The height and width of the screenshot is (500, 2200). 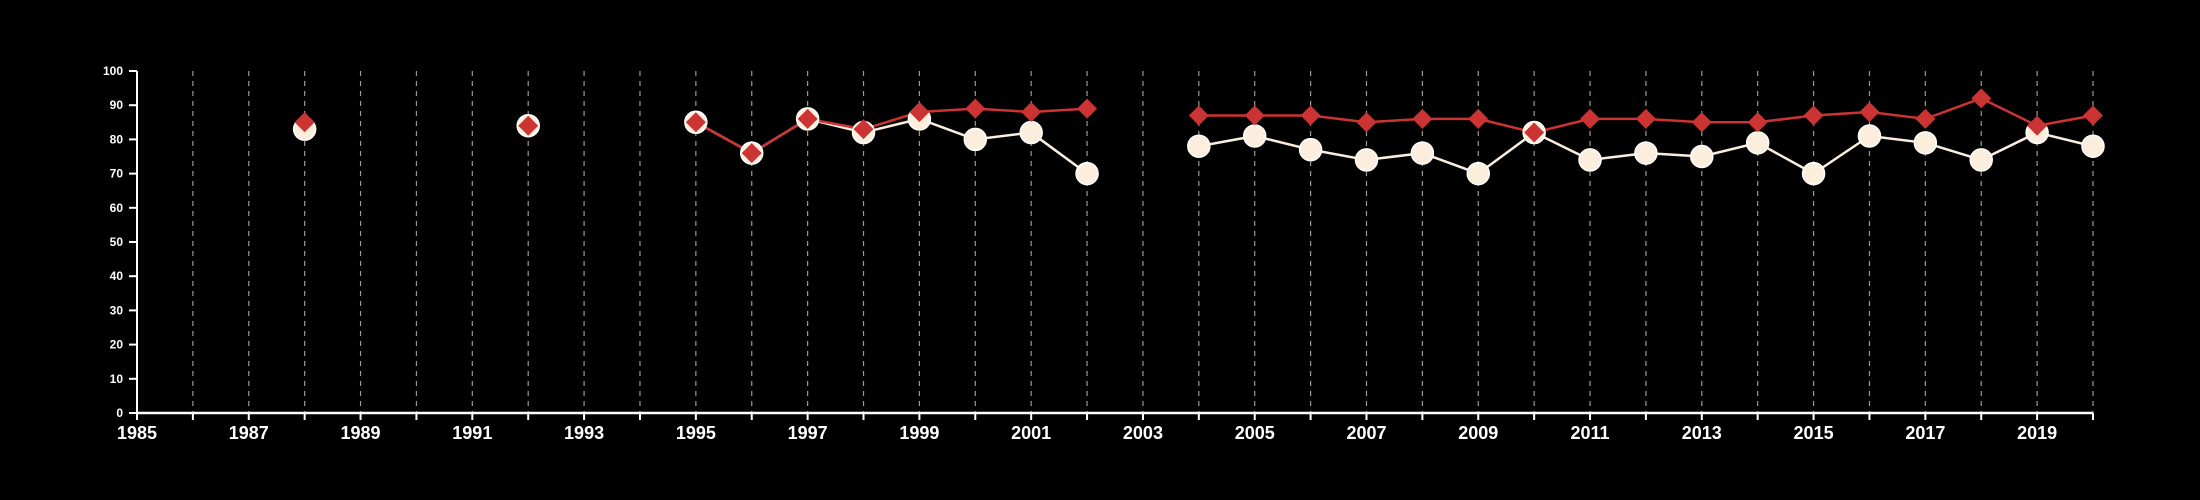 What do you see at coordinates (472, 433) in the screenshot?
I see `x-tick-label: 1991` at bounding box center [472, 433].